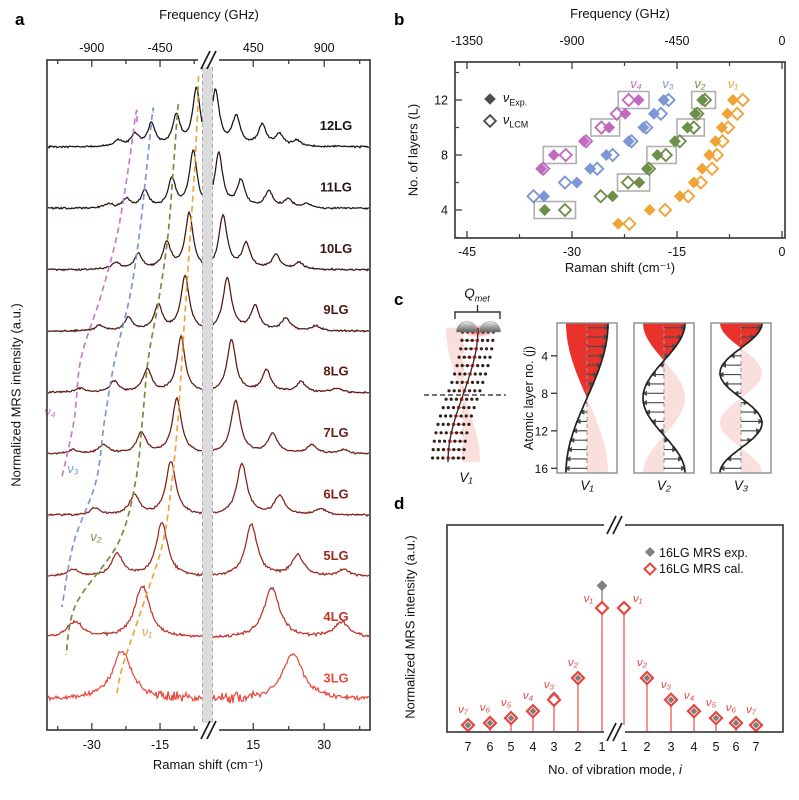 The height and width of the screenshot is (800, 799). What do you see at coordinates (694, 747) in the screenshot?
I see `d-x-tick-label: 4` at bounding box center [694, 747].